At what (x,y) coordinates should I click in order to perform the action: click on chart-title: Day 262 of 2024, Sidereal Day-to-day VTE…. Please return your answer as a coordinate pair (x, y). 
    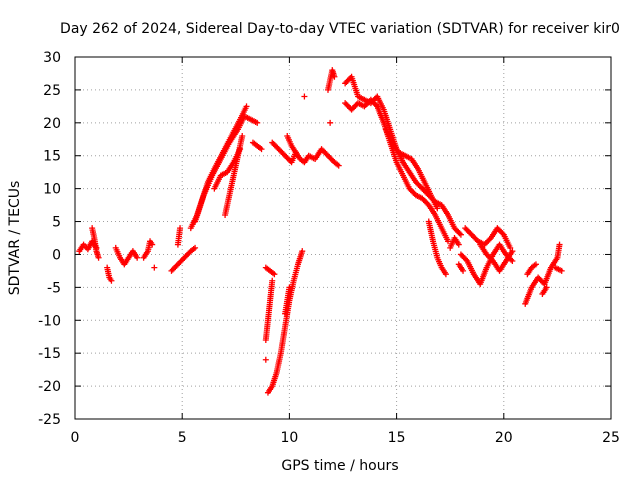
    Looking at the image, I should click on (340, 29).